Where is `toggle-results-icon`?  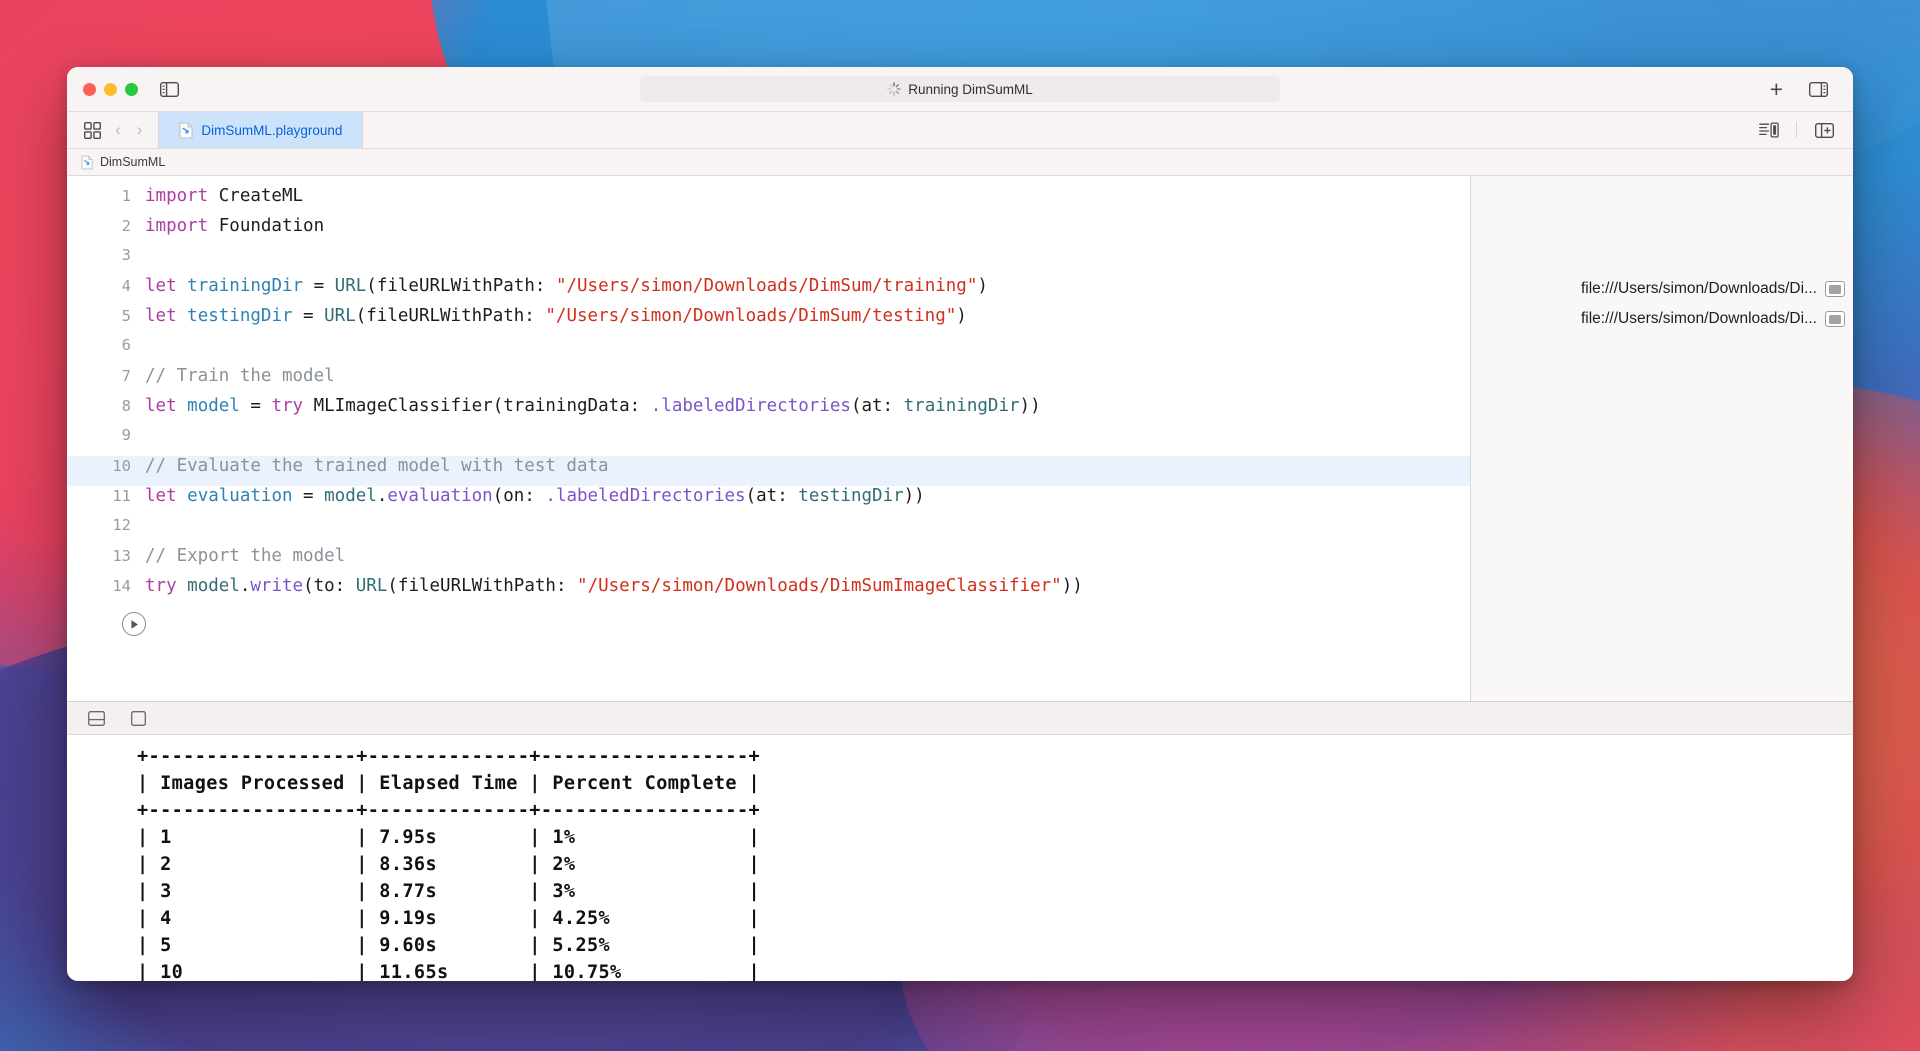 toggle-results-icon is located at coordinates (138, 718).